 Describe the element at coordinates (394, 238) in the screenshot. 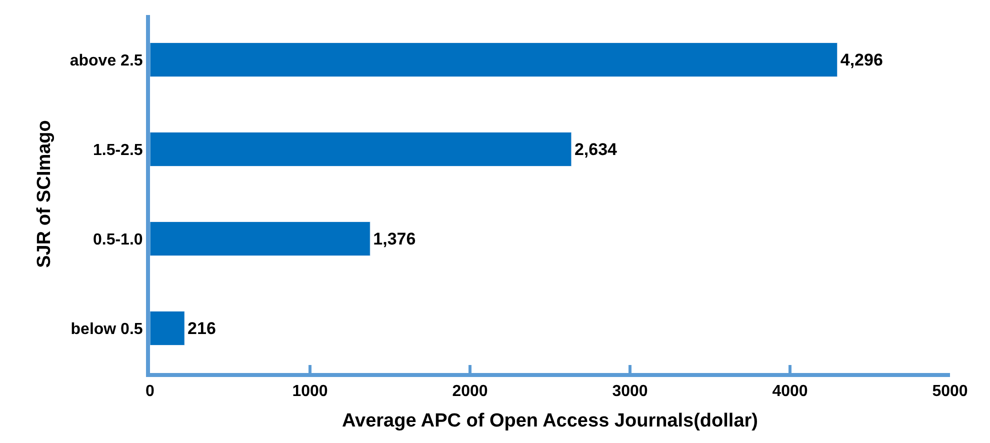

I see `data-label: 1,376` at that location.